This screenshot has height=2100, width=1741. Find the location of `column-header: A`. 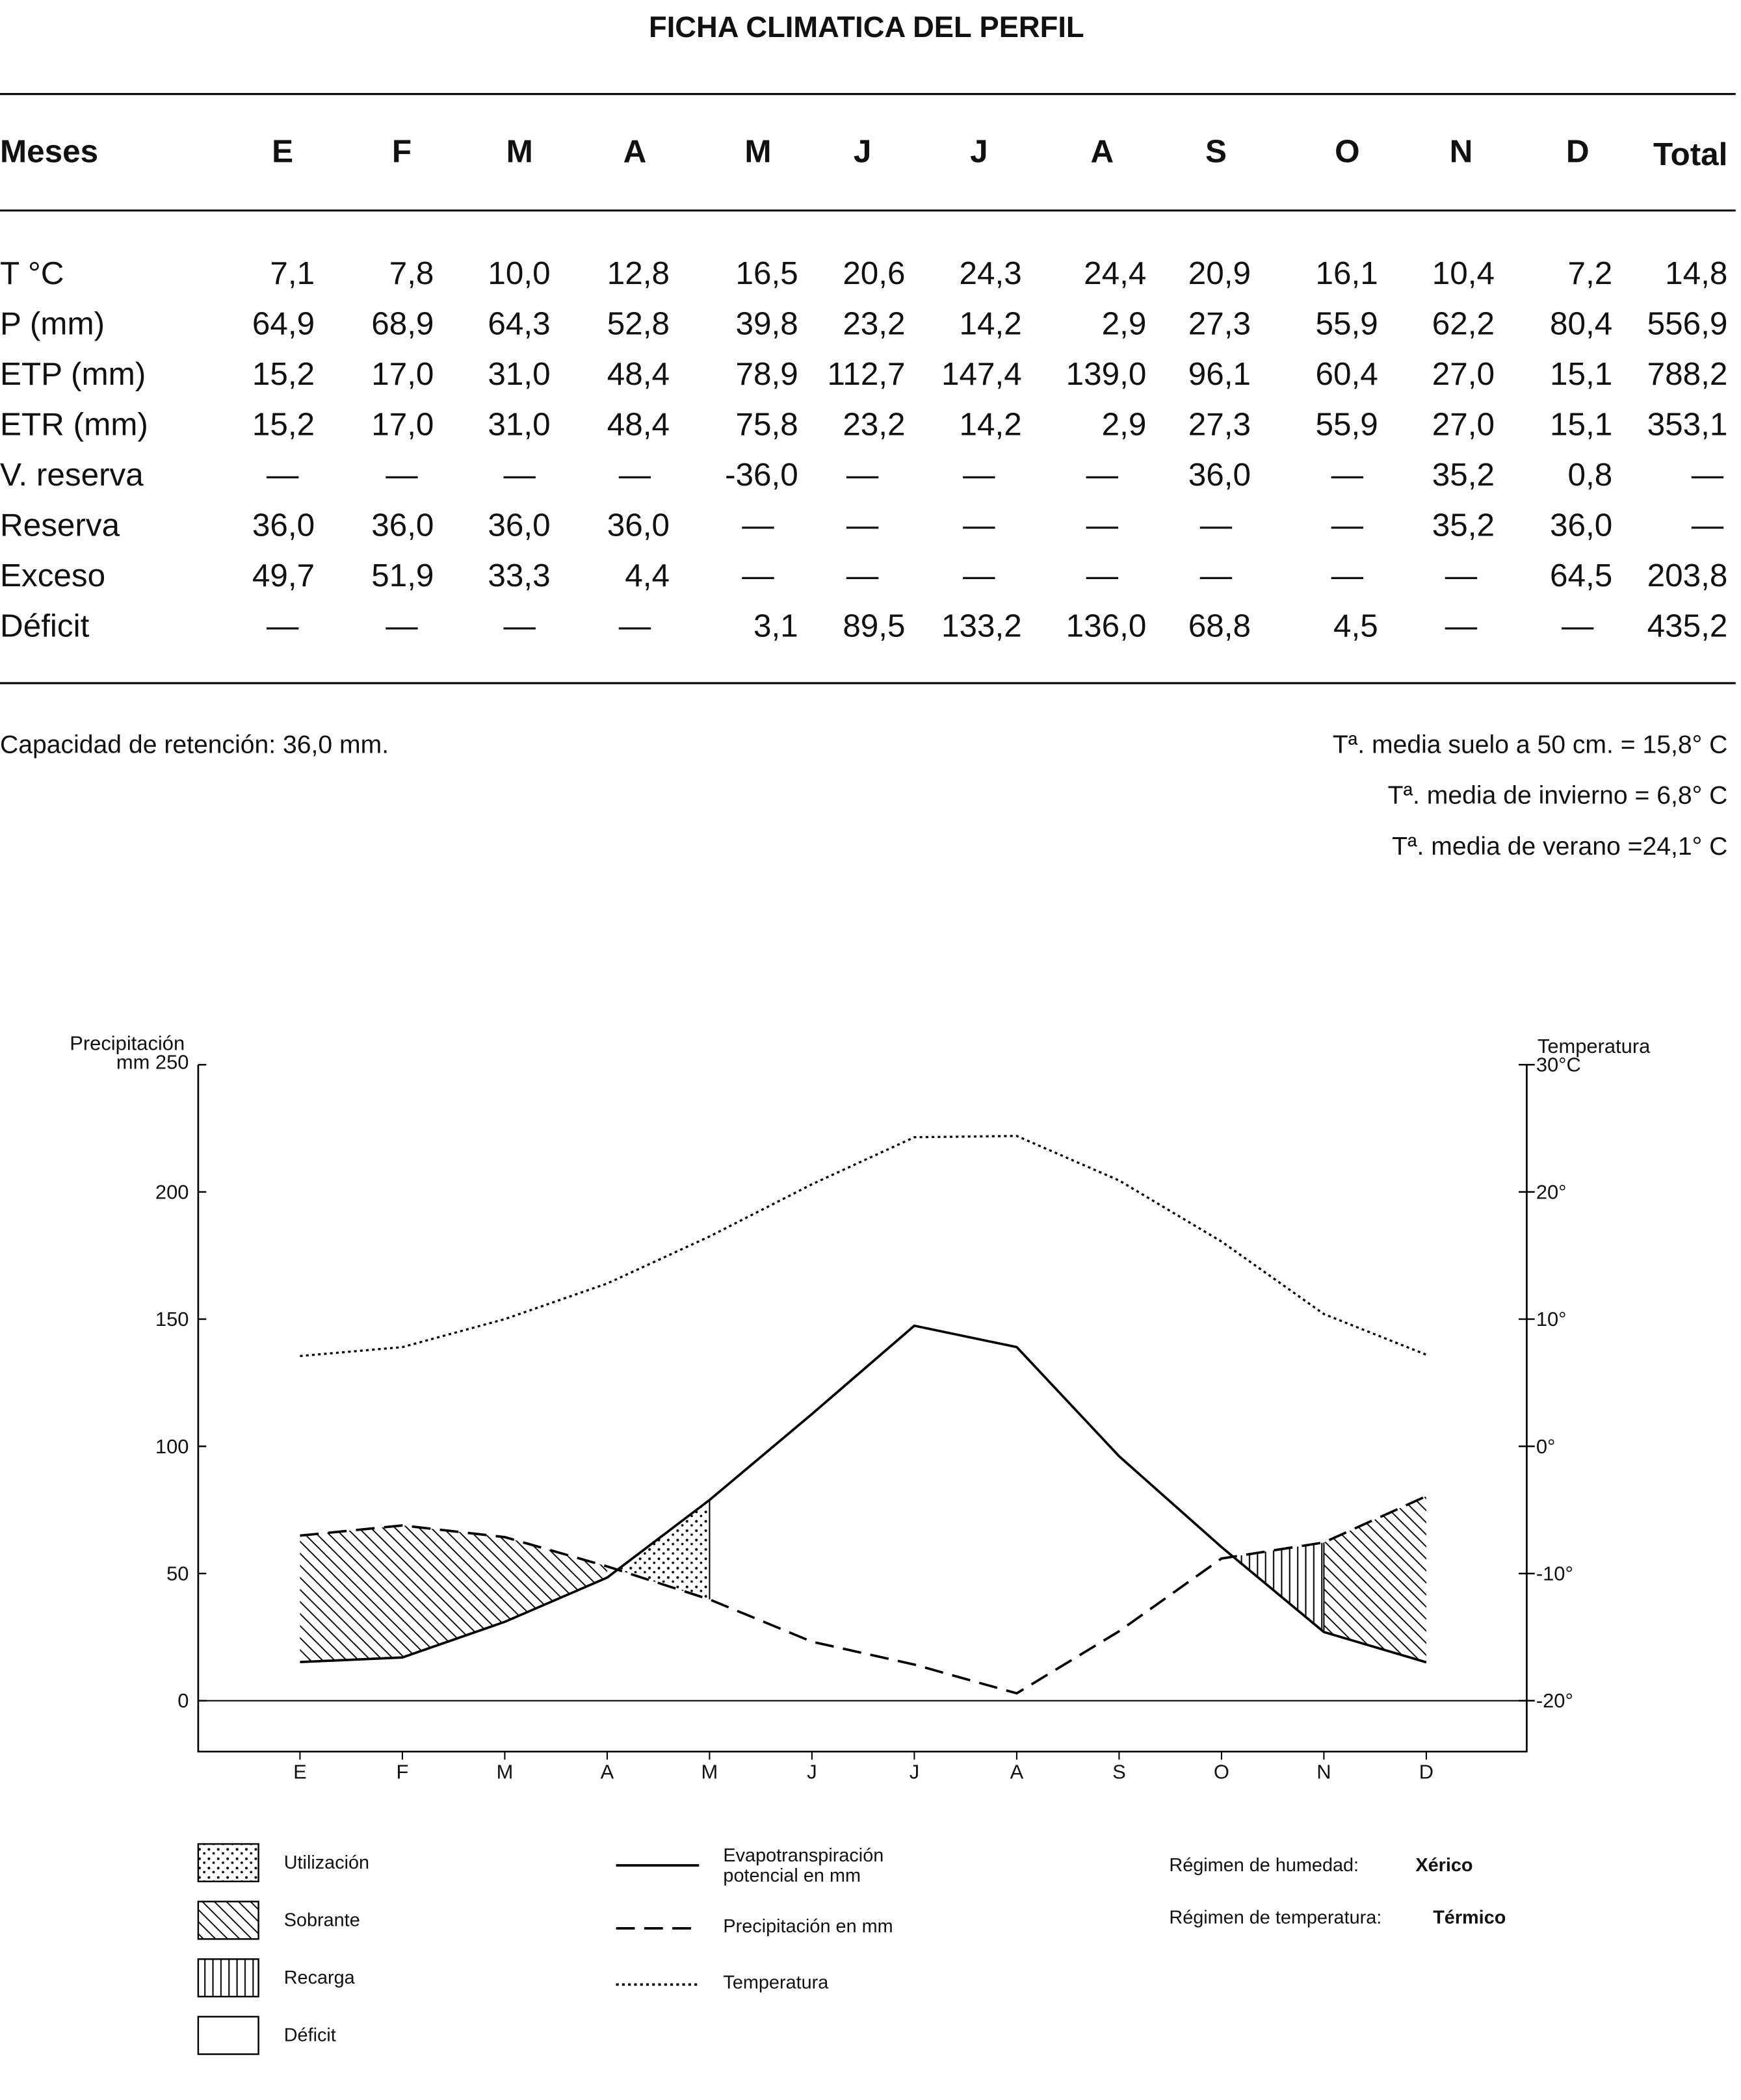

column-header: A is located at coordinates (1102, 152).